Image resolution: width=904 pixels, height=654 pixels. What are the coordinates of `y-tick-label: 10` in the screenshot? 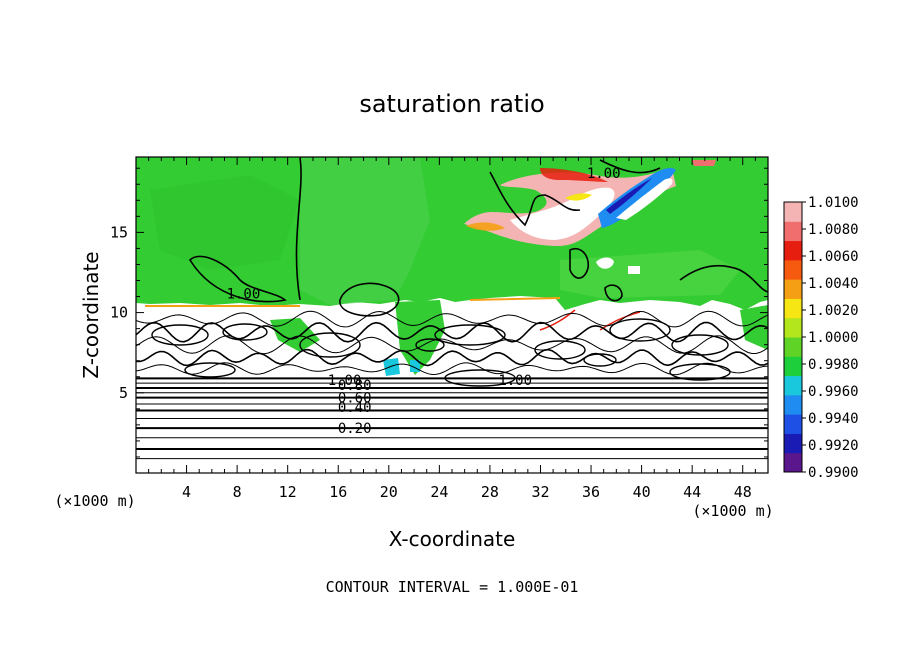 It's located at (119, 313).